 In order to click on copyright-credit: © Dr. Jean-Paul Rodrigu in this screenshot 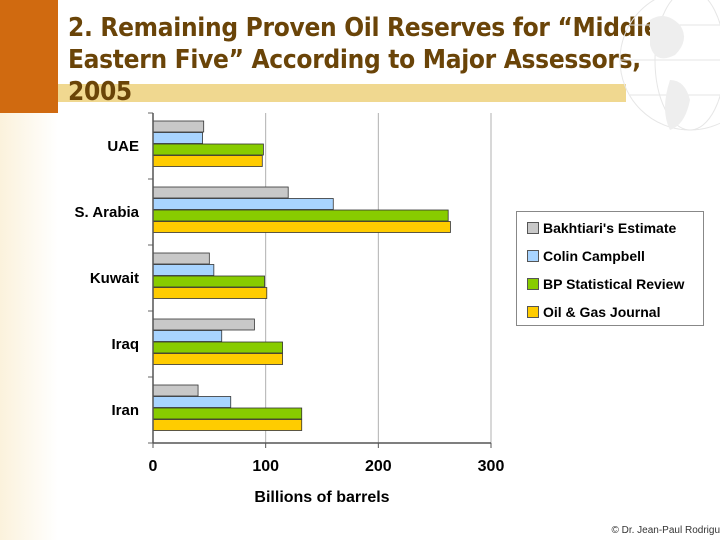, I will do `click(665, 530)`.